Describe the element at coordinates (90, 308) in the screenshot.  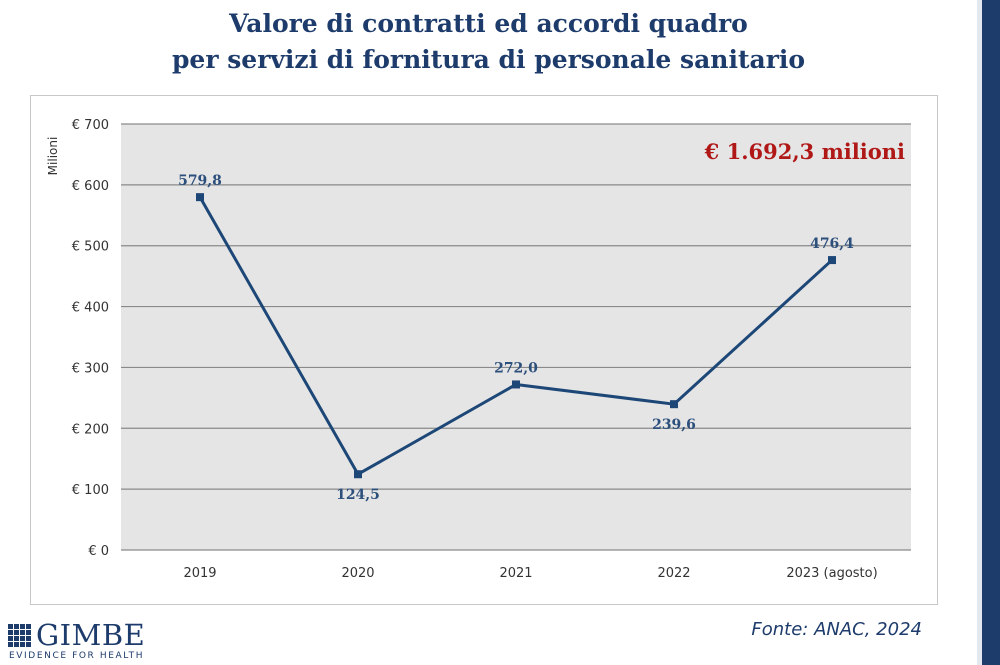
I see `y-tick-label-400: € 400` at that location.